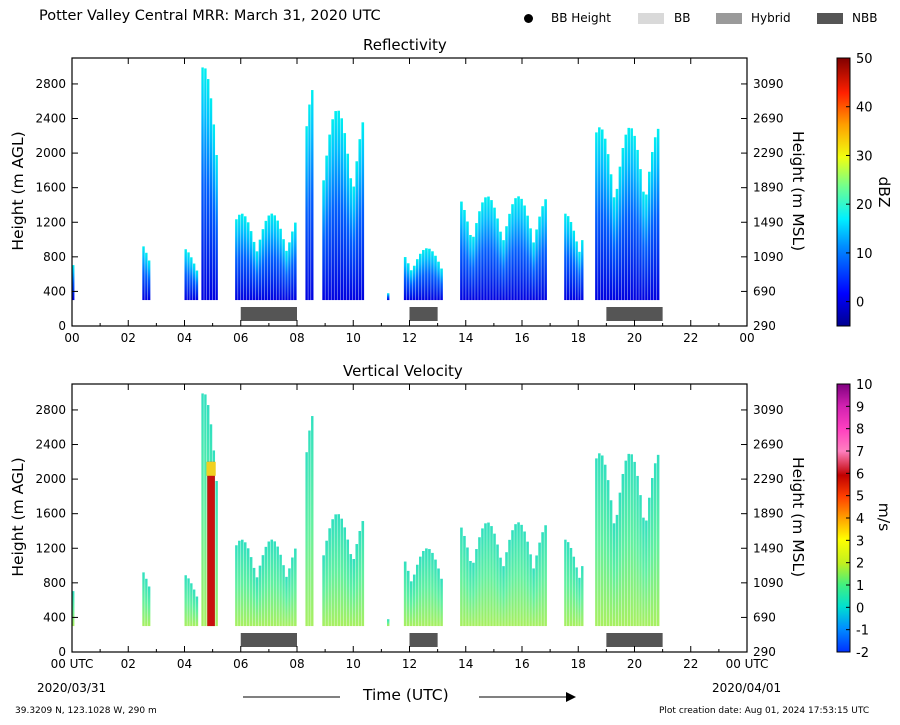 The width and height of the screenshot is (900, 725). What do you see at coordinates (353, 338) in the screenshot?
I see `x-tick-label: 10` at bounding box center [353, 338].